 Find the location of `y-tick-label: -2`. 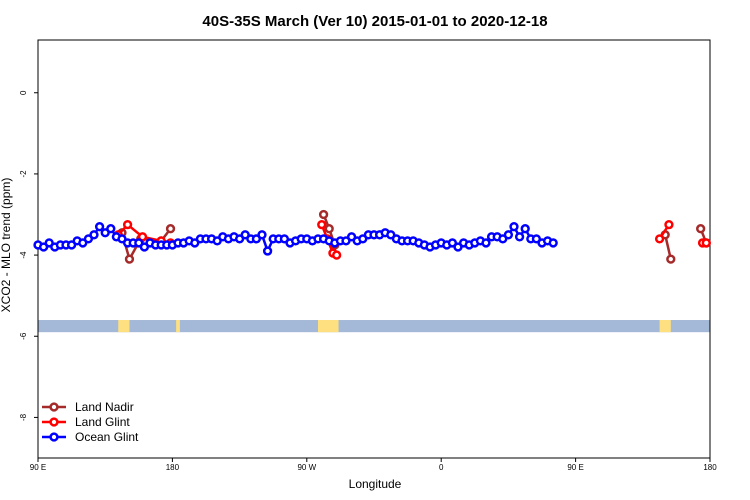

y-tick-label: -2 is located at coordinates (23, 174).